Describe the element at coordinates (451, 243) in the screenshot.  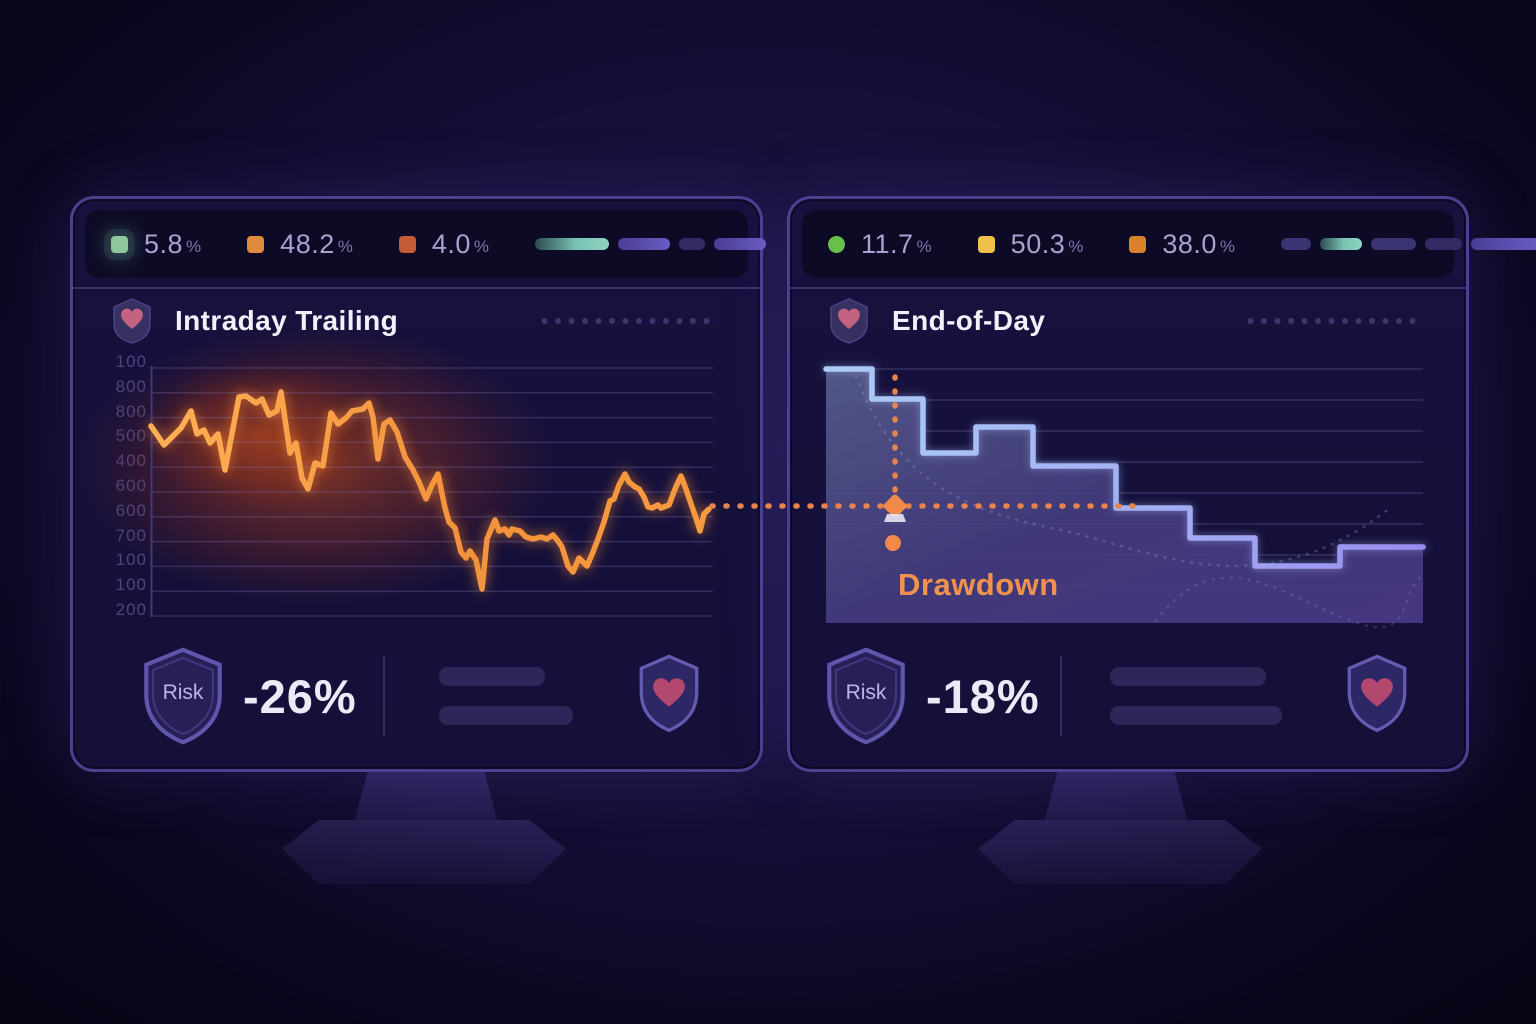
I see `legend-value: 4.0` at that location.